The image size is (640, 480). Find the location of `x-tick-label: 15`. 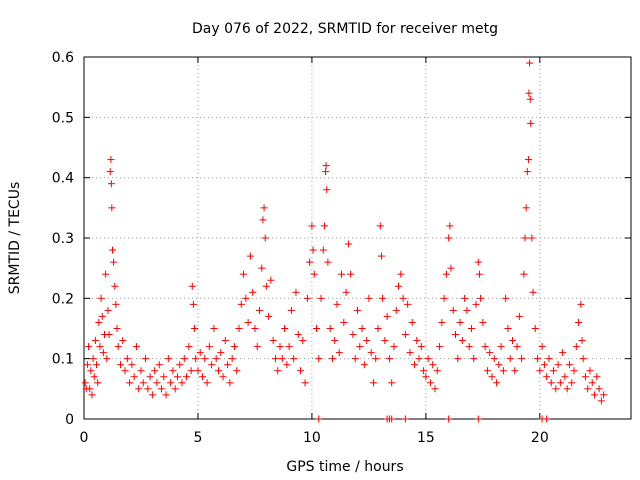

x-tick-label: 15 is located at coordinates (426, 438).